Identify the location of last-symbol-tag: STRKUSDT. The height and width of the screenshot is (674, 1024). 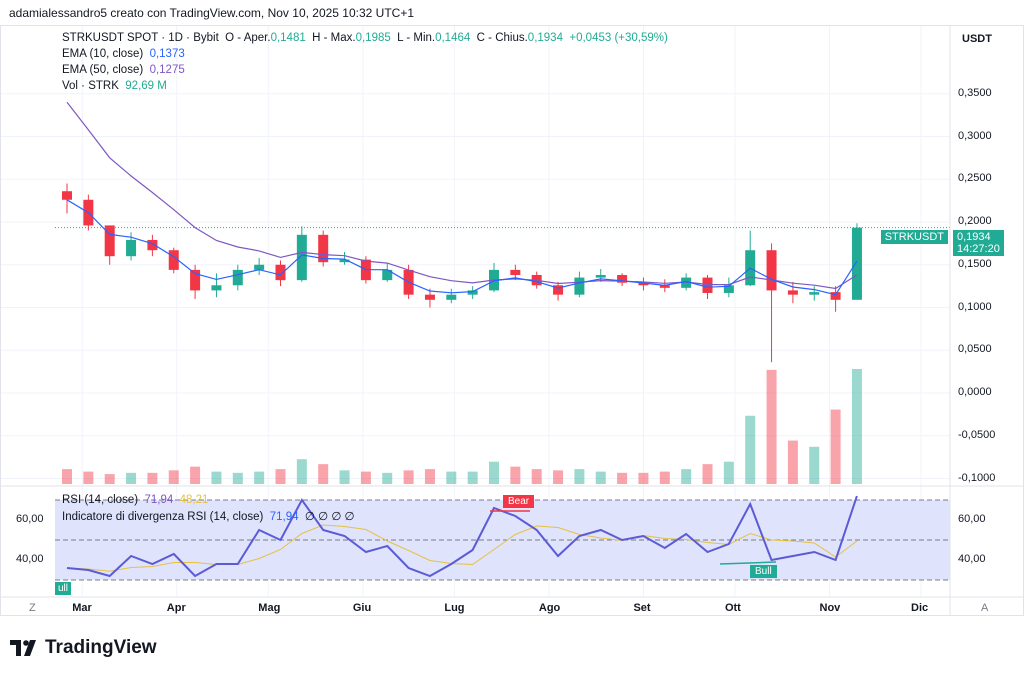
(914, 237).